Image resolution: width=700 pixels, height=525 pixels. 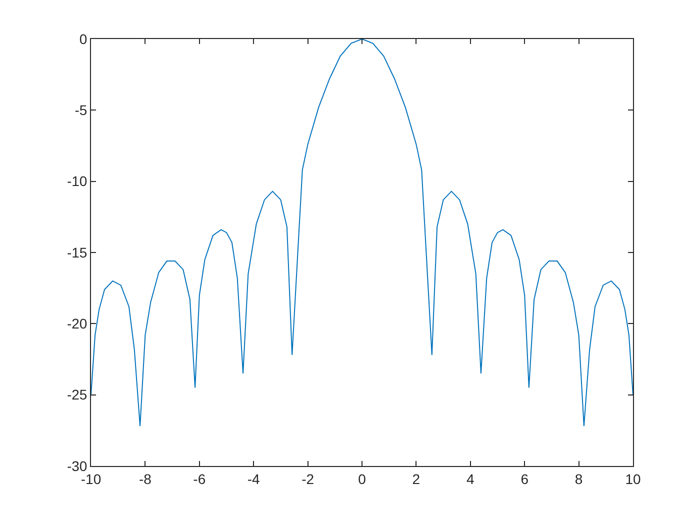 I want to click on y-tick-label: -25, so click(x=77, y=394).